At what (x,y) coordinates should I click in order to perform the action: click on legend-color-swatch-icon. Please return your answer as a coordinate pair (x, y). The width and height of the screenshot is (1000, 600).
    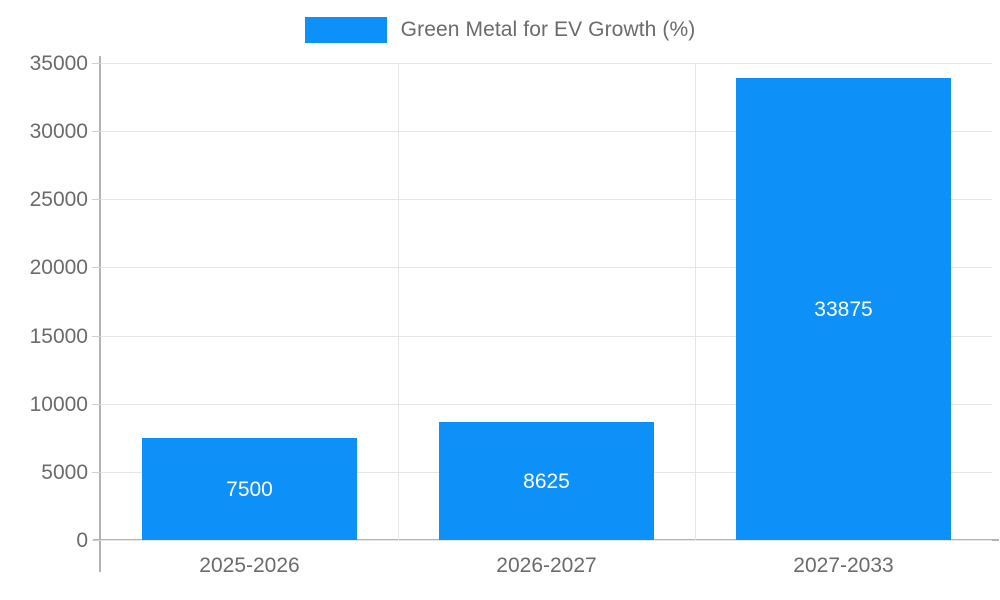
    Looking at the image, I should click on (345, 30).